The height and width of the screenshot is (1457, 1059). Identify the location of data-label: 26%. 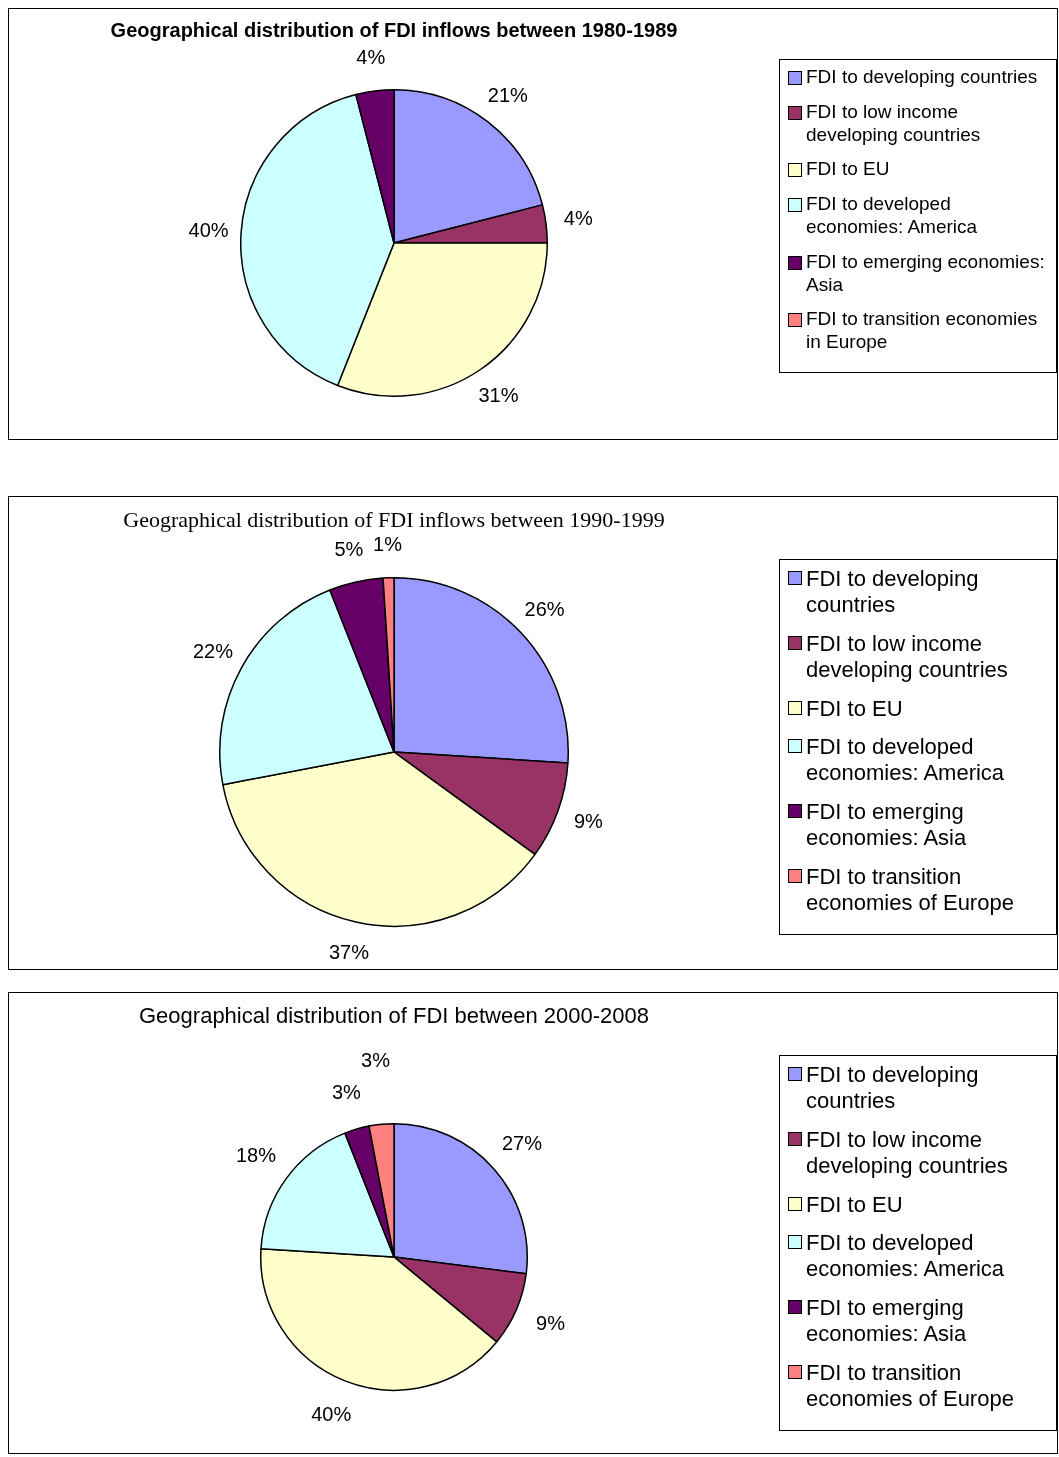
(544, 609).